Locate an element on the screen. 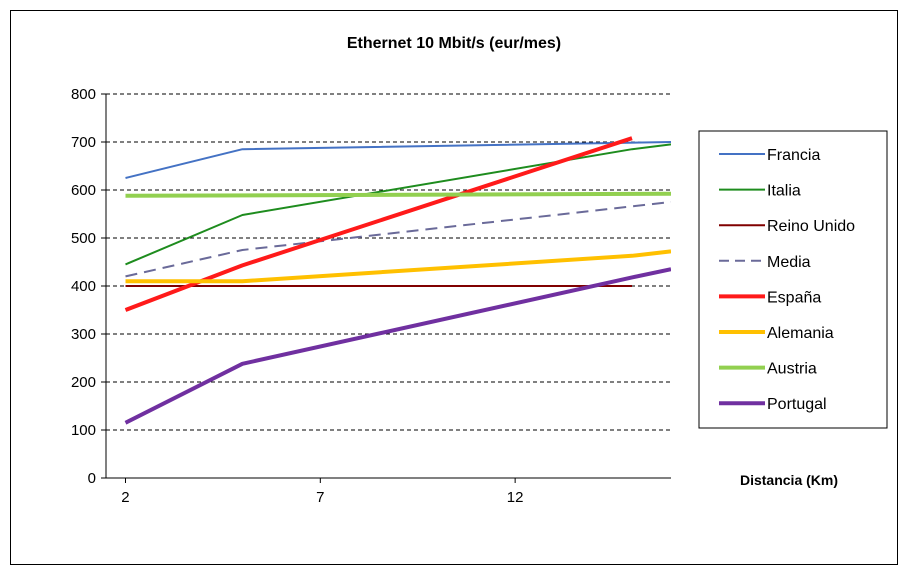  y-tick-label: 100 is located at coordinates (83, 430).